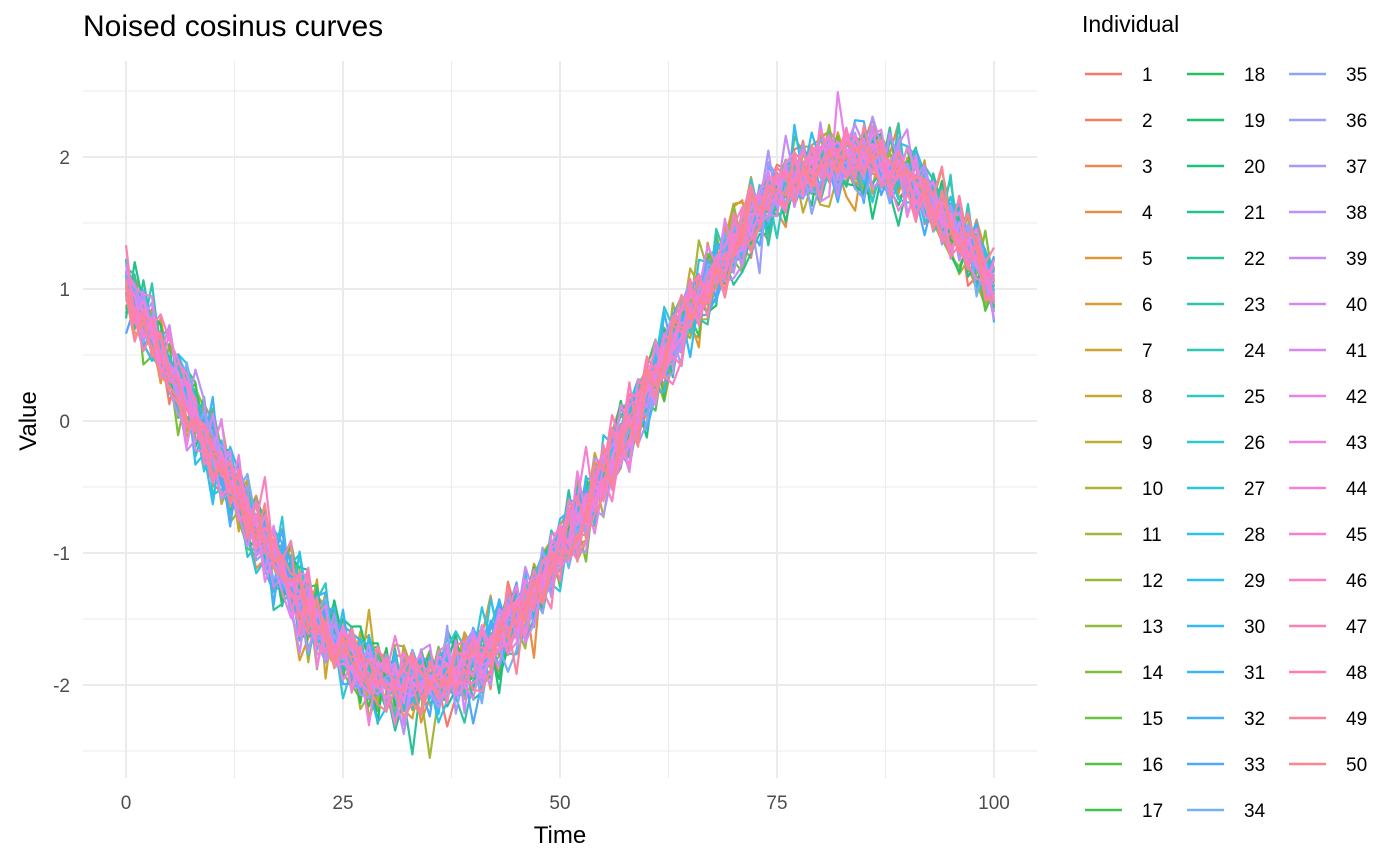 Image resolution: width=1400 pixels, height=865 pixels. Describe the element at coordinates (1226, 489) in the screenshot. I see `legend-item-27: 27` at that location.